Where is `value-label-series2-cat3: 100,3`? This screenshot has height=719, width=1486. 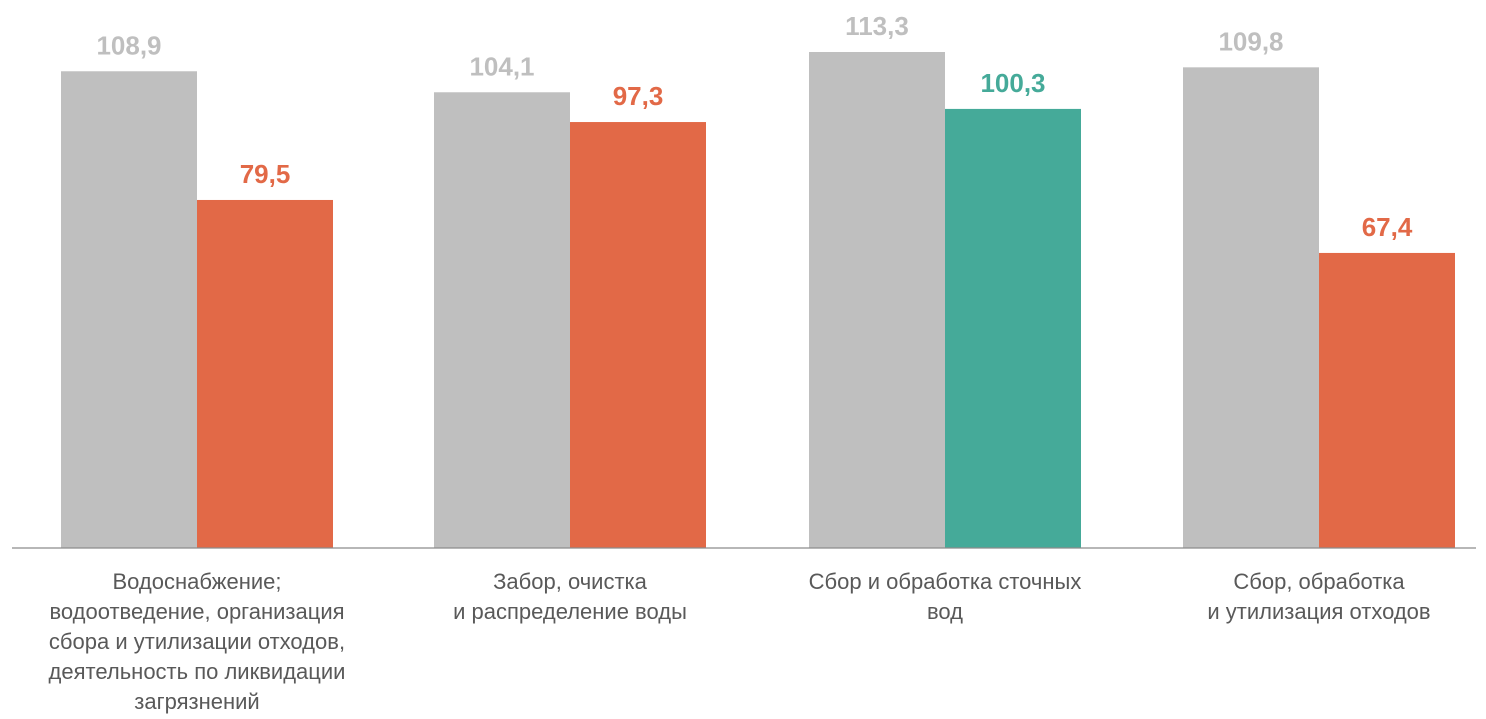
value-label-series2-cat3: 100,3 is located at coordinates (1012, 83).